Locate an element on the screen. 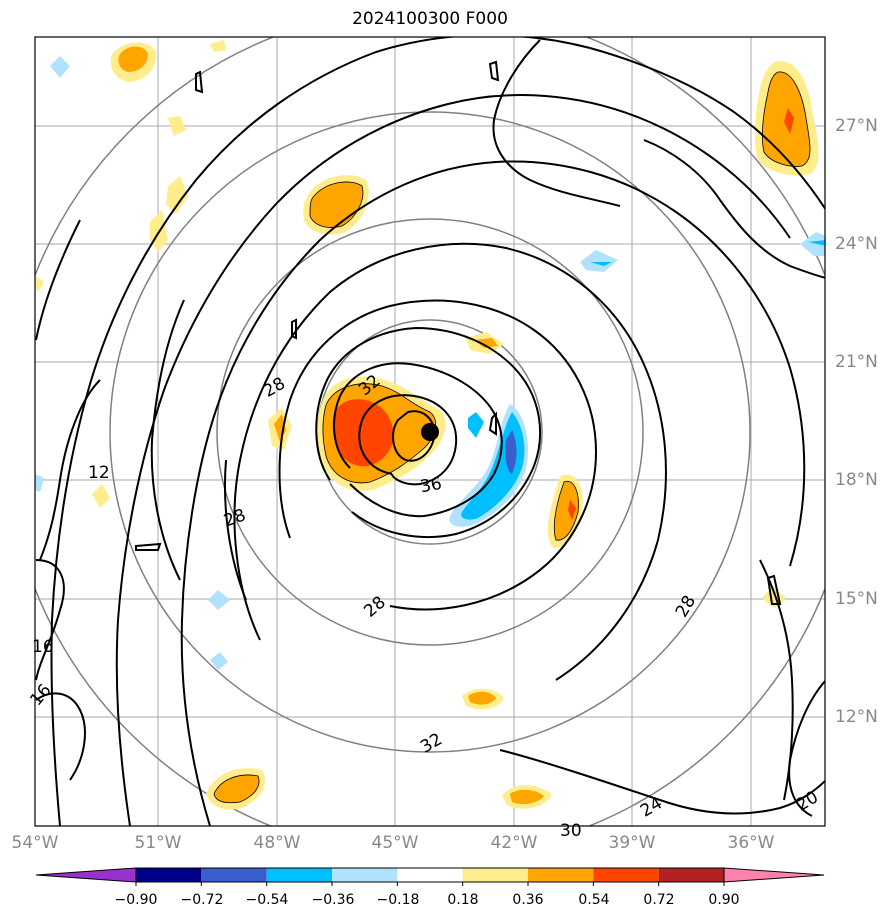 The width and height of the screenshot is (896, 924). shade-m2 is located at coordinates (237, 788).